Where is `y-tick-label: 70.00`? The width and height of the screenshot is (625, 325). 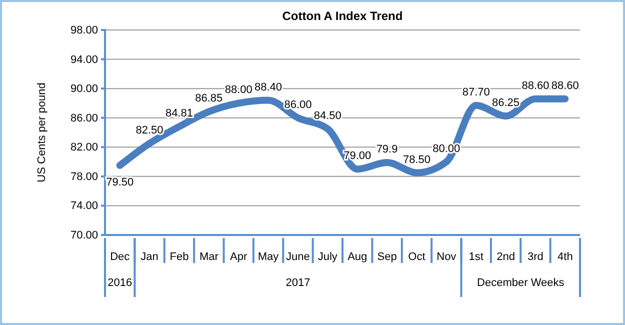 y-tick-label: 70.00 is located at coordinates (84, 236).